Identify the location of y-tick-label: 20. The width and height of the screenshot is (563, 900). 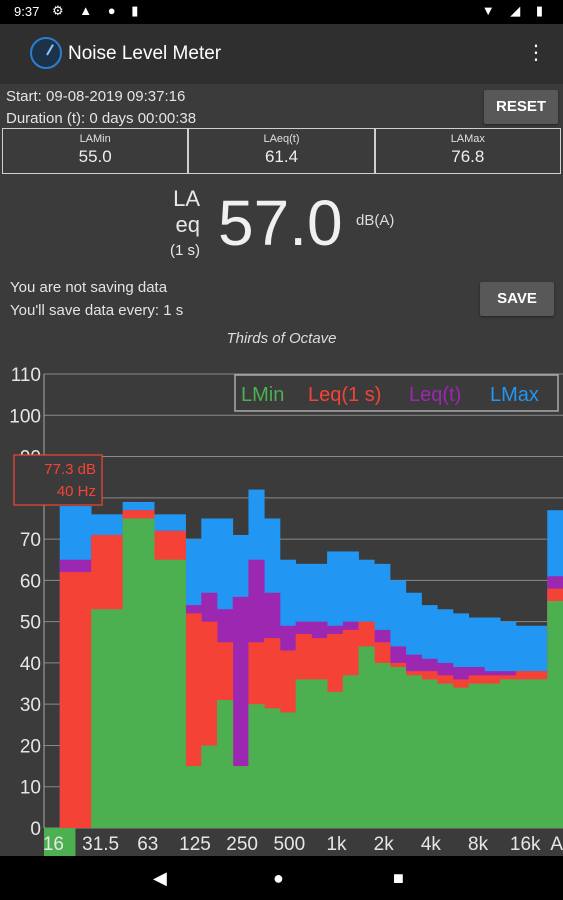
(30, 746).